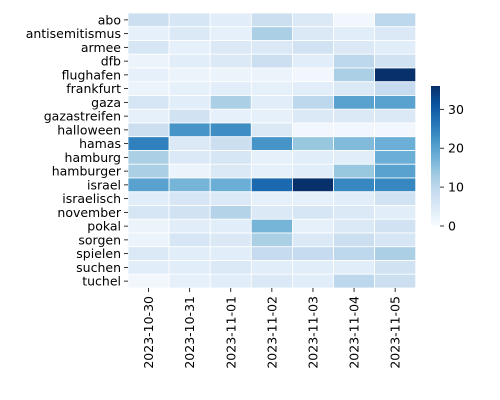  I want to click on y-tick-label-november: november, so click(89, 212).